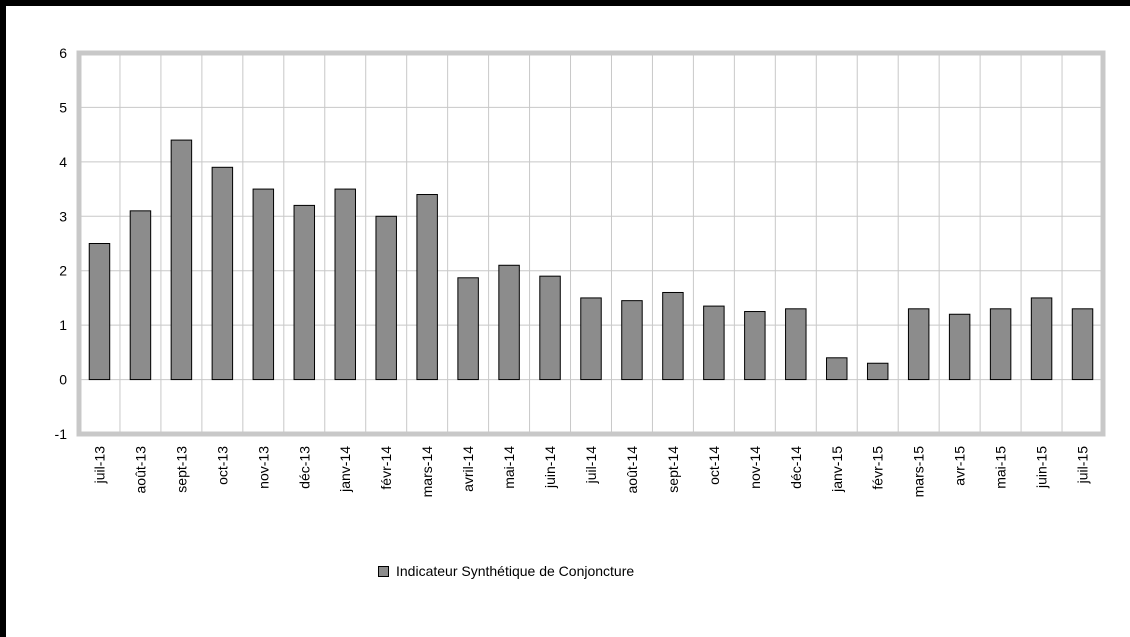  Describe the element at coordinates (140, 470) in the screenshot. I see `x-tick-label: août-13` at that location.